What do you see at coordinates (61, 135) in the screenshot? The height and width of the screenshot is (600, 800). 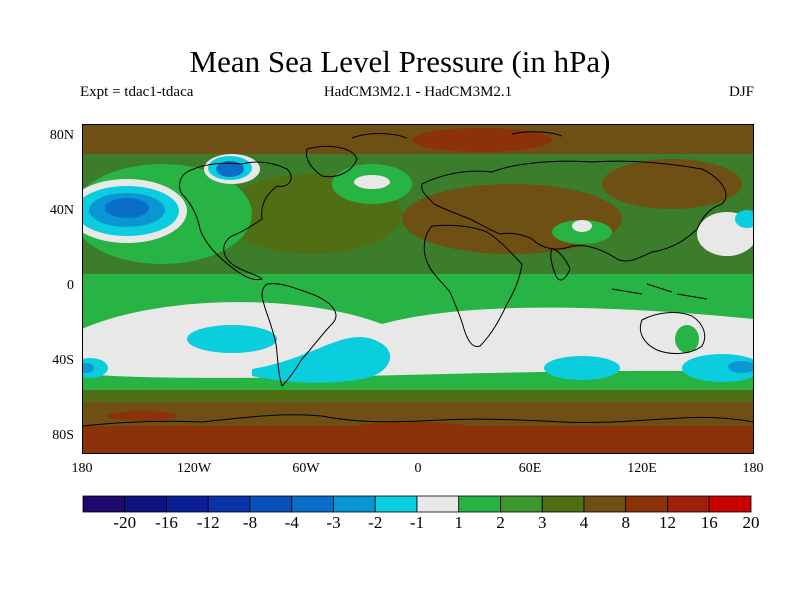 I see `lat-label-80n: 80N` at bounding box center [61, 135].